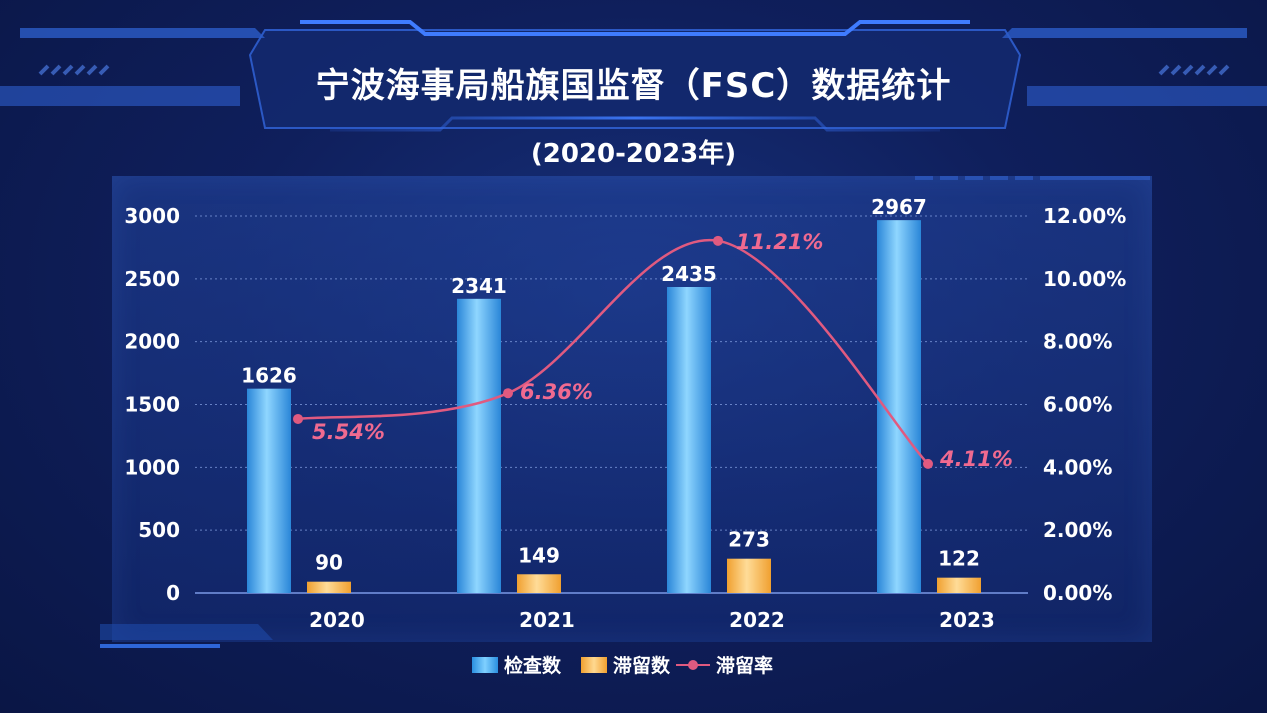 The image size is (1267, 713). What do you see at coordinates (533, 666) in the screenshot?
I see `legend-label-inspections: 检查数` at bounding box center [533, 666].